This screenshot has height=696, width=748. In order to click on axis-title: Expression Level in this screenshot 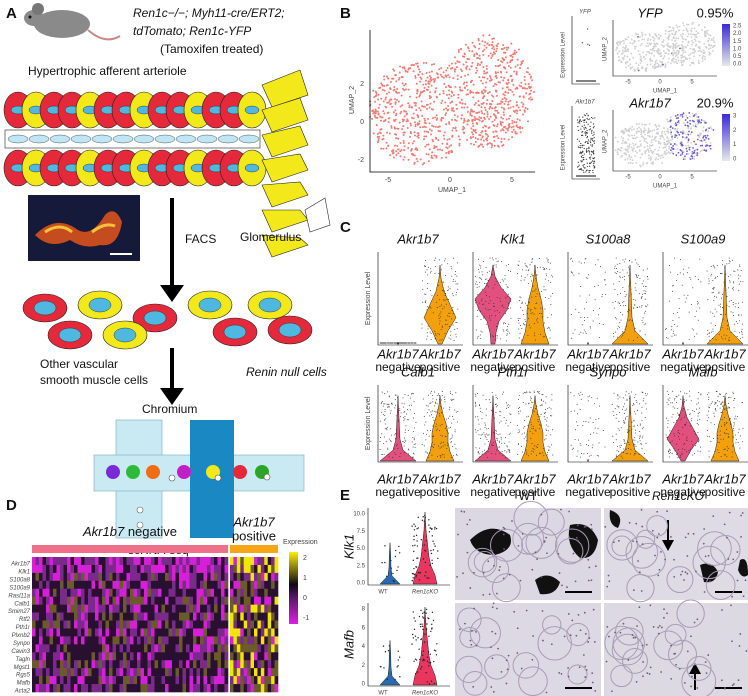, I will do `click(564, 148)`.